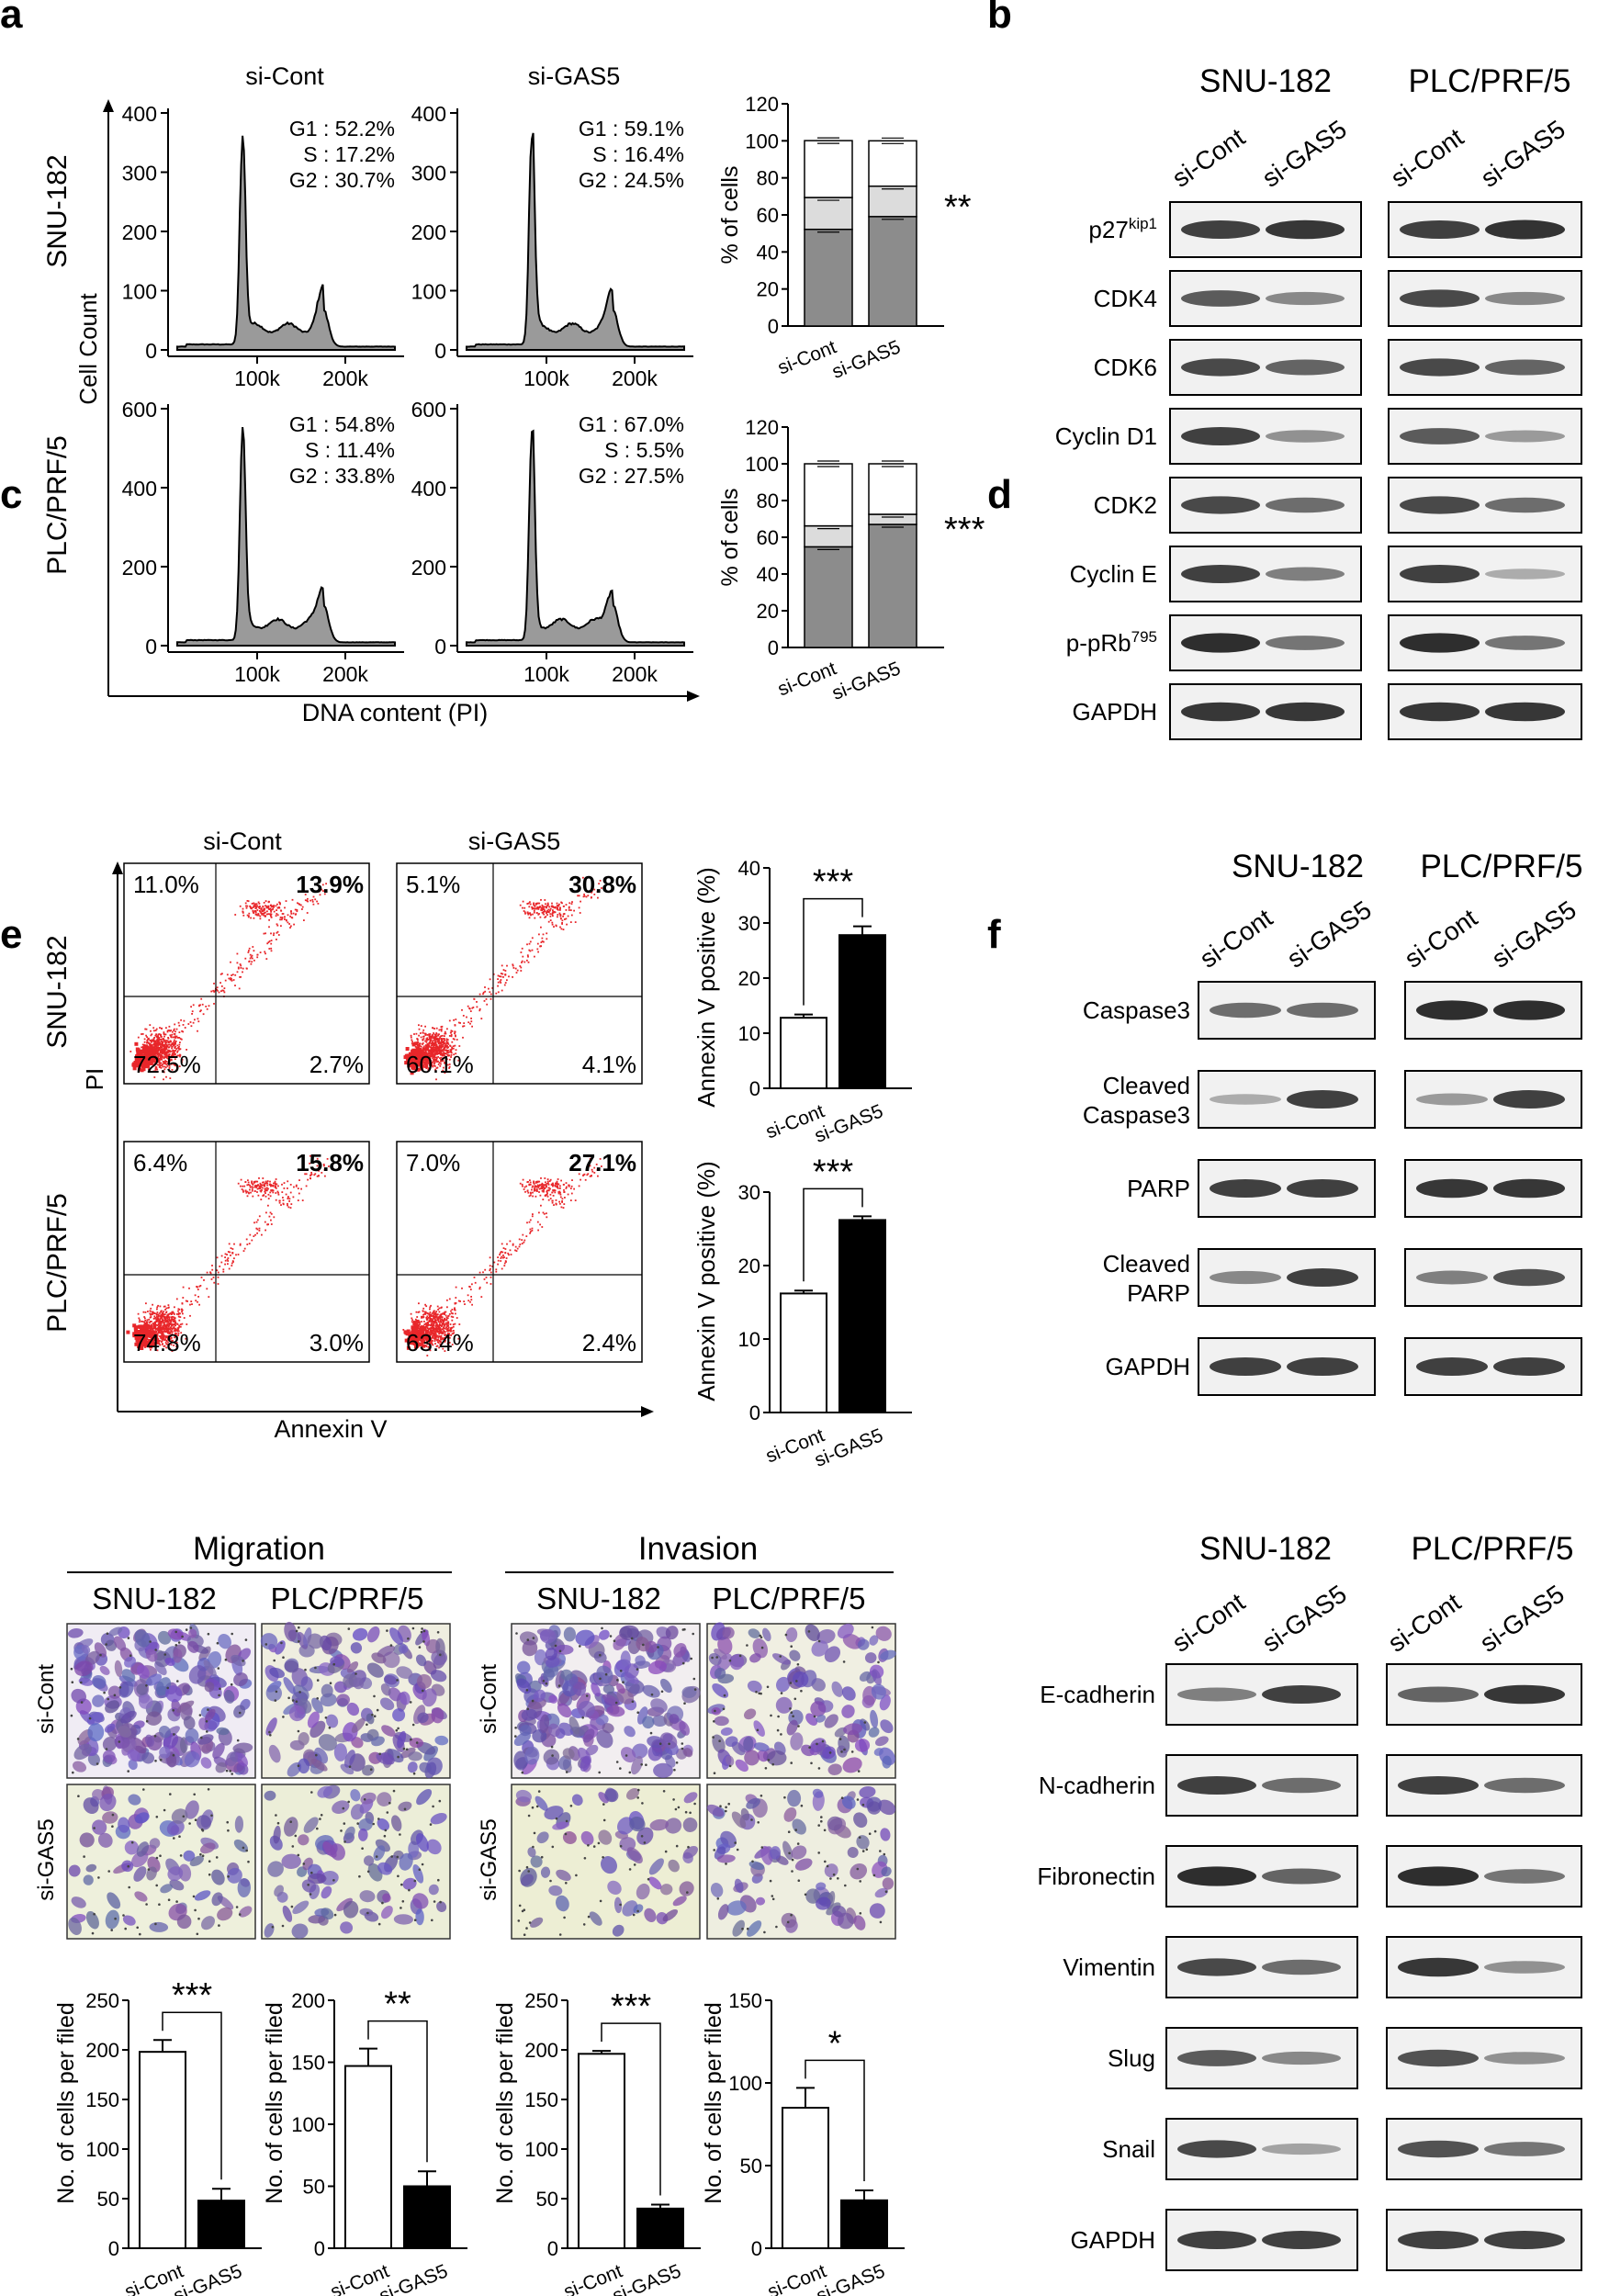 The width and height of the screenshot is (1598, 2296). Describe the element at coordinates (166, 884) in the screenshot. I see `flow-pct-ul: 11.0%` at that location.